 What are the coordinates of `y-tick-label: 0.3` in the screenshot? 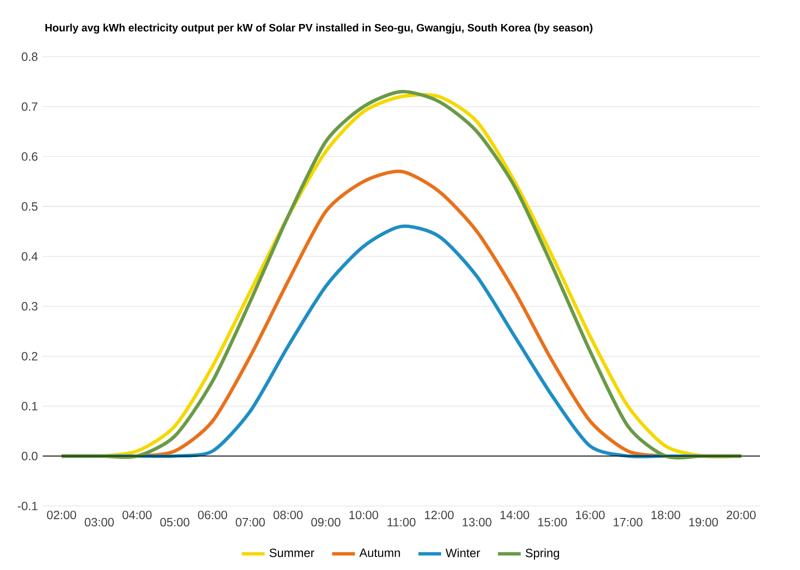 It's located at (30, 306).